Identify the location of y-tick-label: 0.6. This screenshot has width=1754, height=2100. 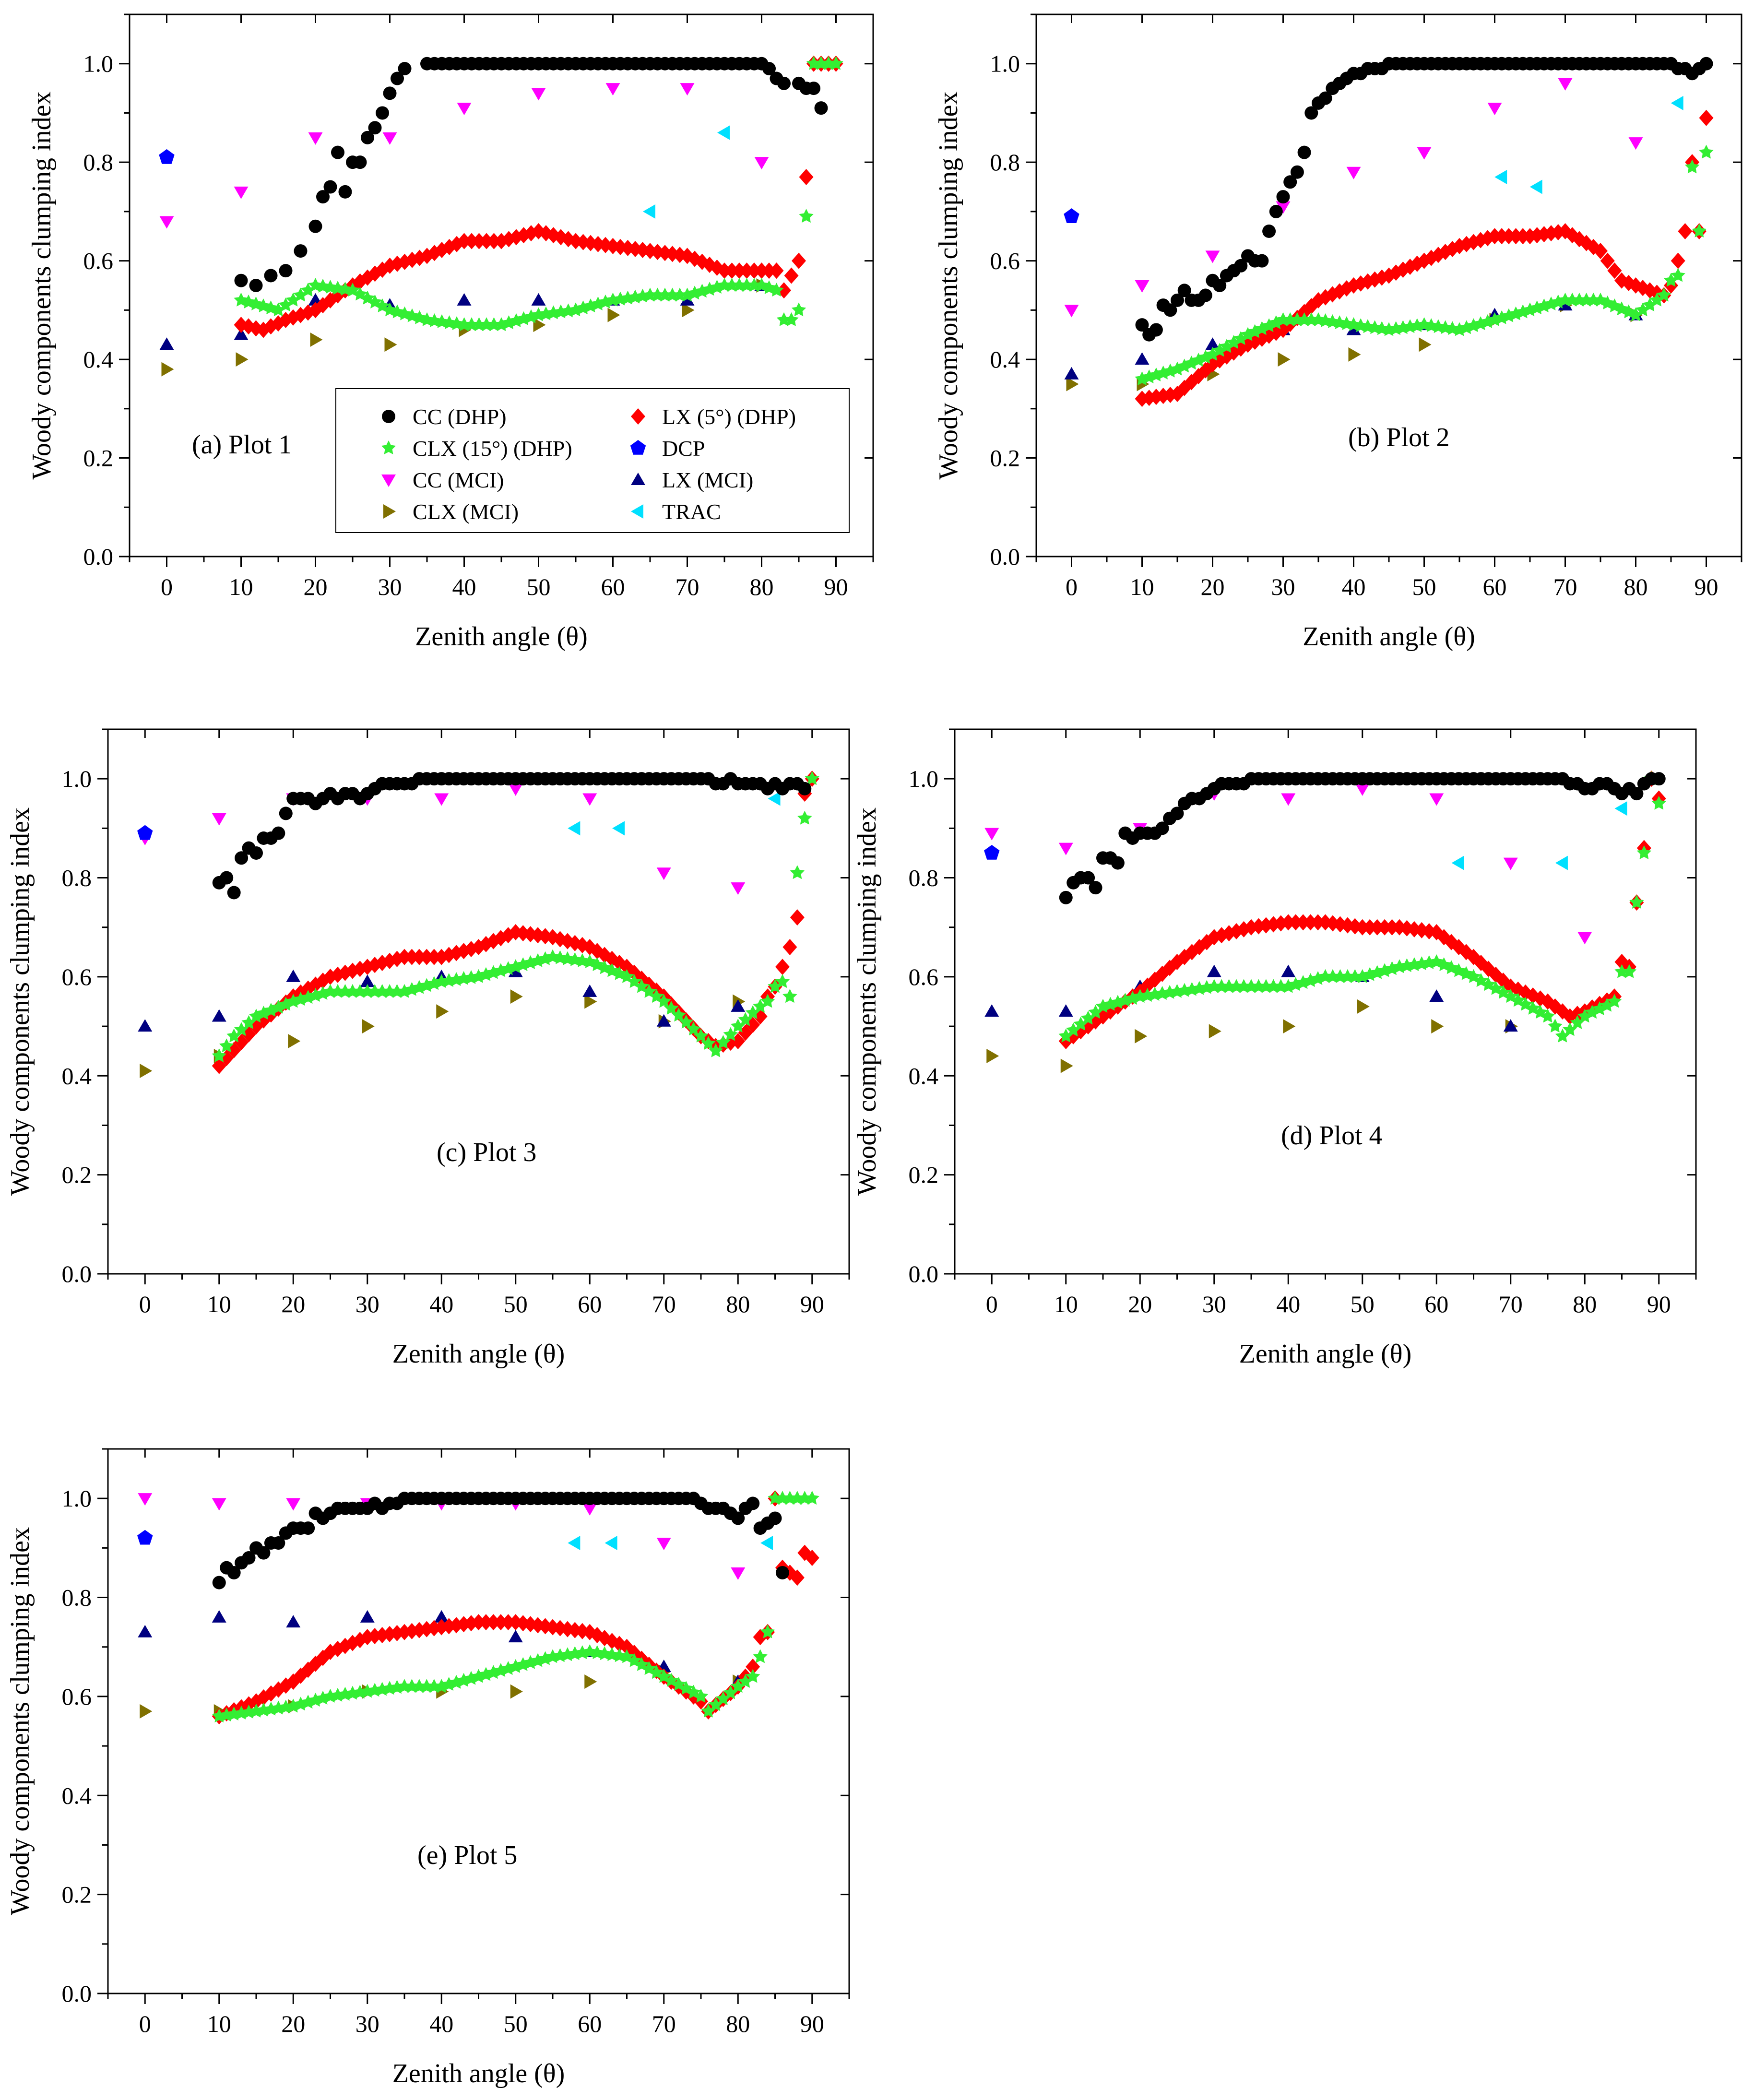
(98, 261).